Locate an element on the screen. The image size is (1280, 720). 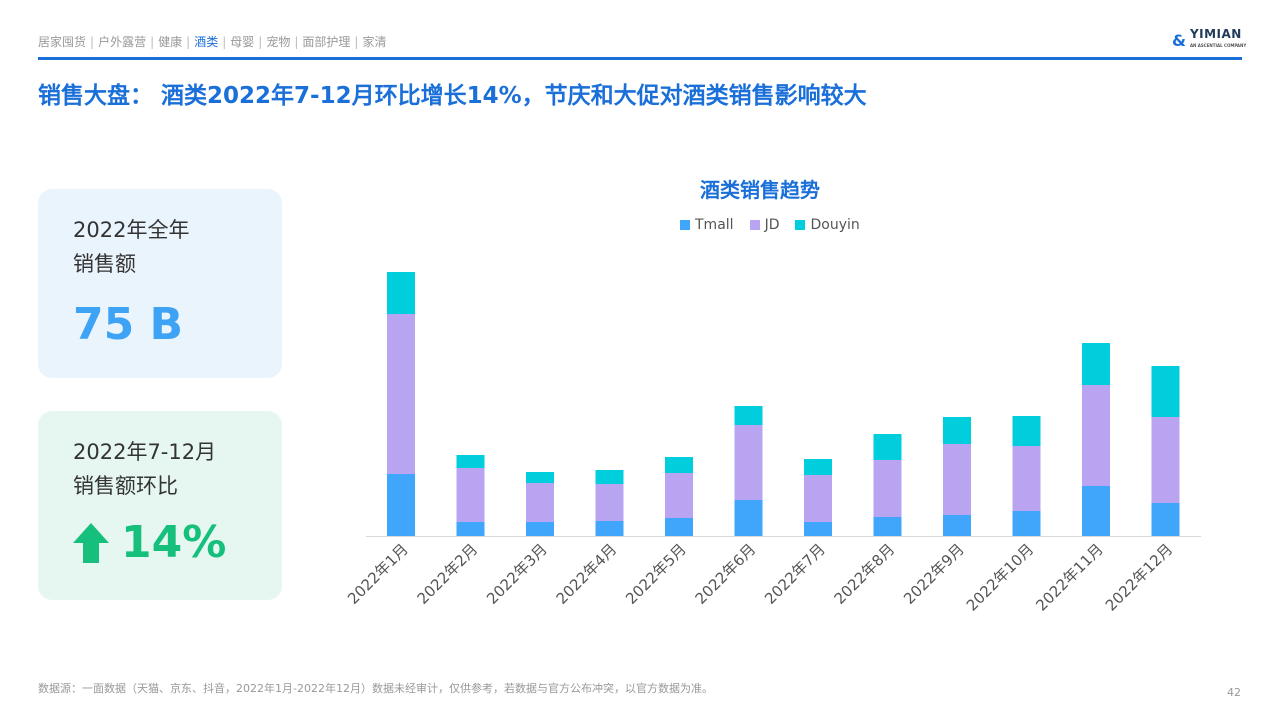
card-label: 销售额 is located at coordinates (104, 264).